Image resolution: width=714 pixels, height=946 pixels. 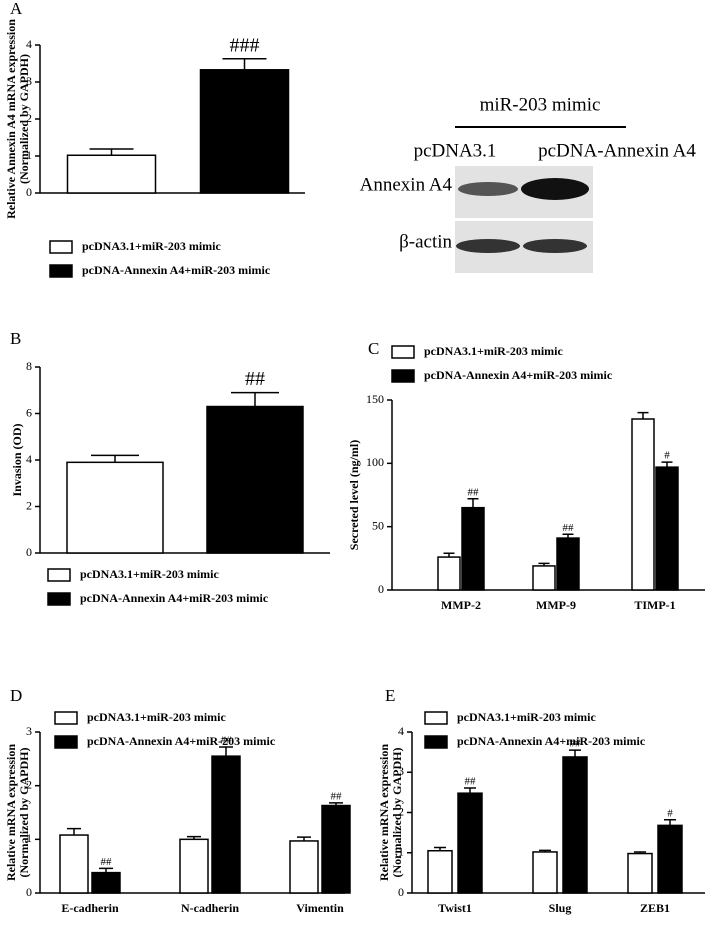 What do you see at coordinates (455, 150) in the screenshot?
I see `lane-label: pcDNA3.1` at bounding box center [455, 150].